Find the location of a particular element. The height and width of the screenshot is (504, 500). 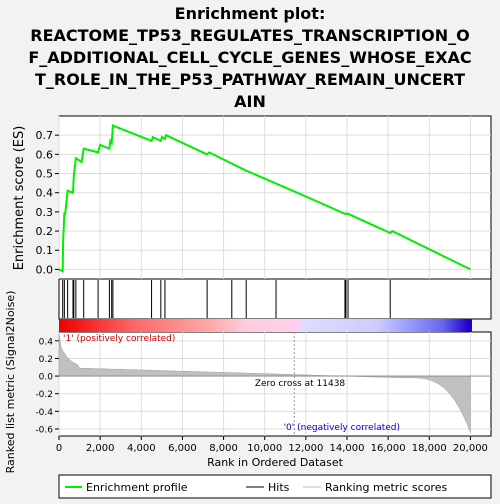

x-tick-label: 16,000 is located at coordinates (388, 448).